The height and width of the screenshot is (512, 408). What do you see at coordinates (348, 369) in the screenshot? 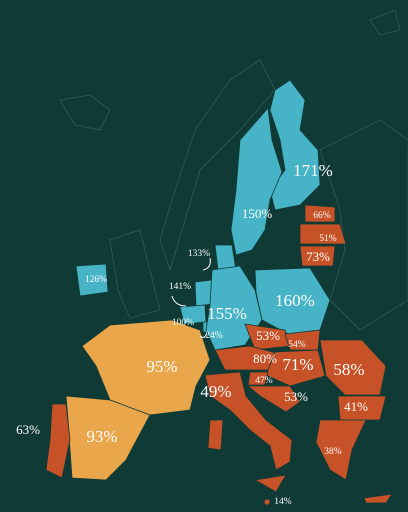
I see `region-label: 58%` at bounding box center [348, 369].